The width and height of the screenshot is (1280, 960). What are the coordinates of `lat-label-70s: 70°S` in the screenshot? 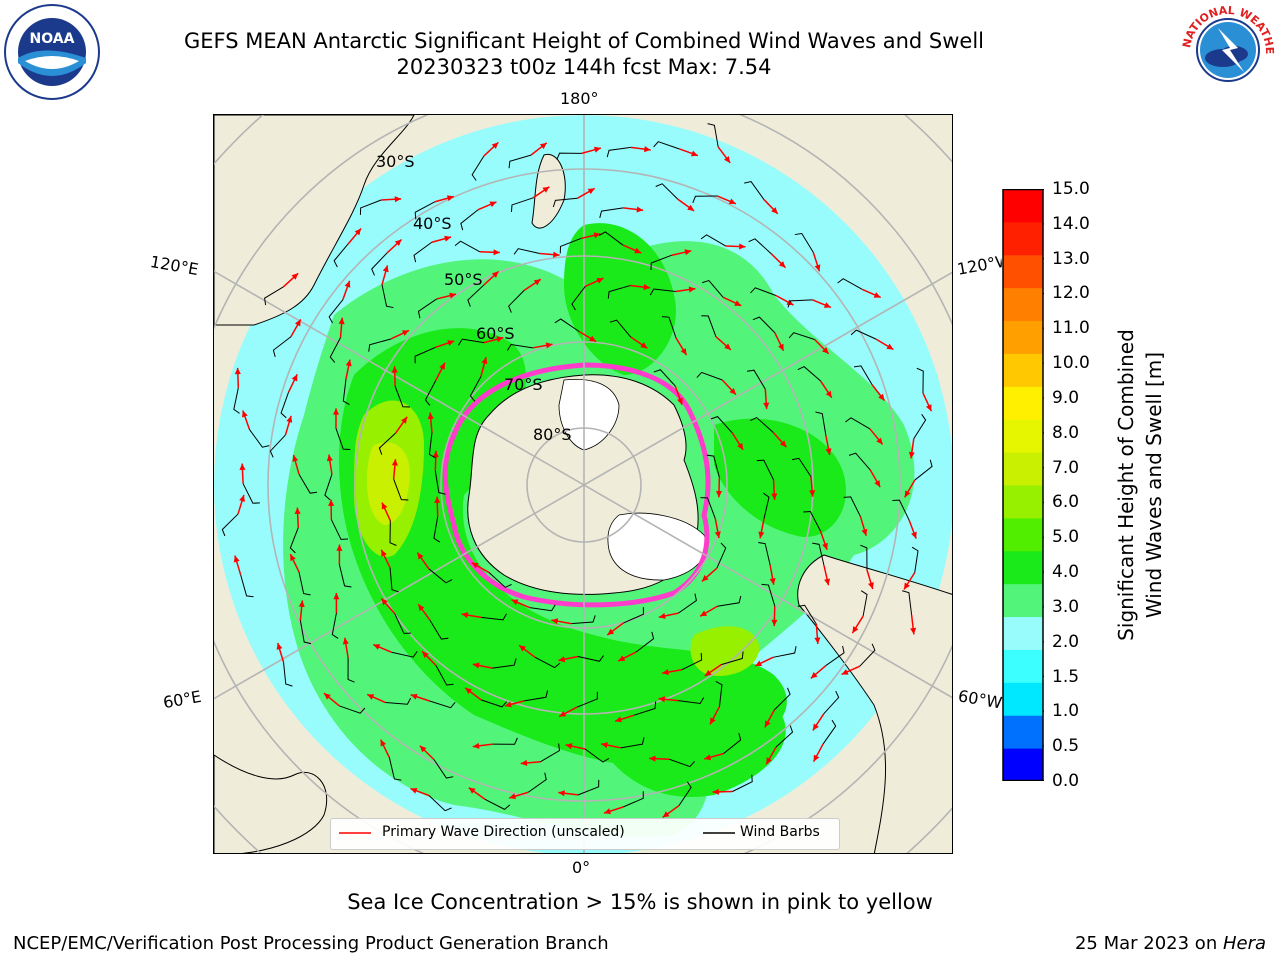 It's located at (523, 384).